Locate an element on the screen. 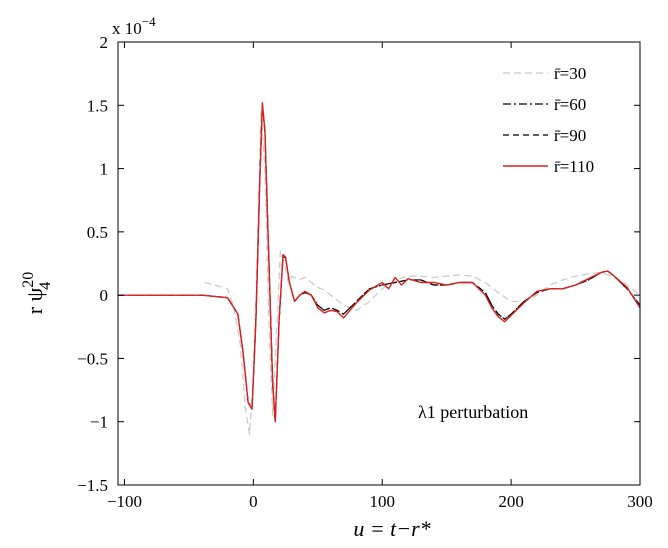 The width and height of the screenshot is (668, 548). y-tick-label: −1.5 is located at coordinates (92, 485).